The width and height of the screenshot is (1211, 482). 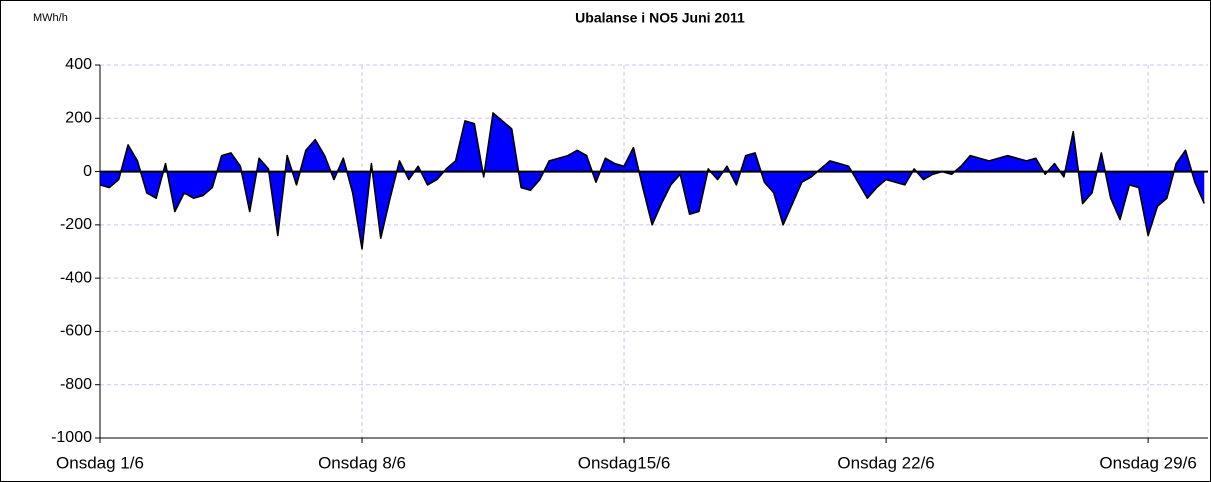 I want to click on x-tick-label: Onsdag 1/6, so click(x=100, y=462).